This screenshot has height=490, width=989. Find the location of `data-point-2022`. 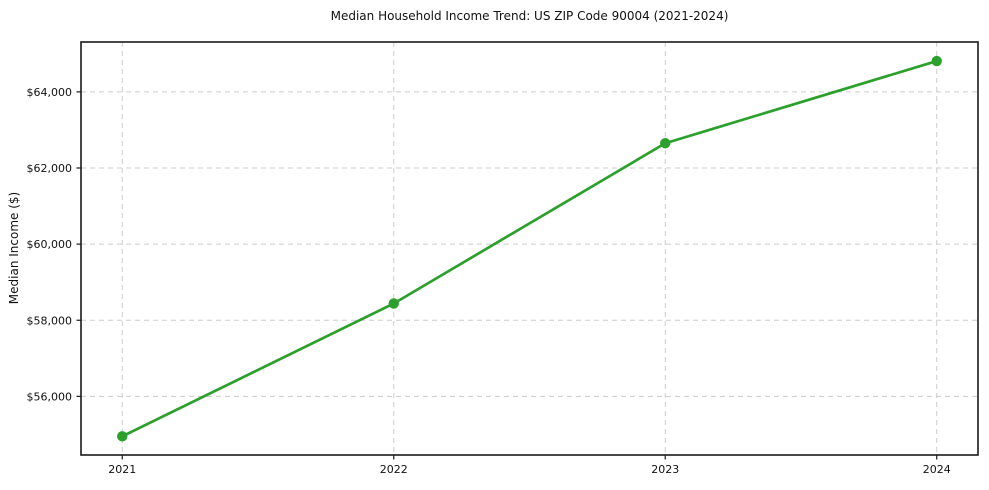

data-point-2022 is located at coordinates (393, 303).